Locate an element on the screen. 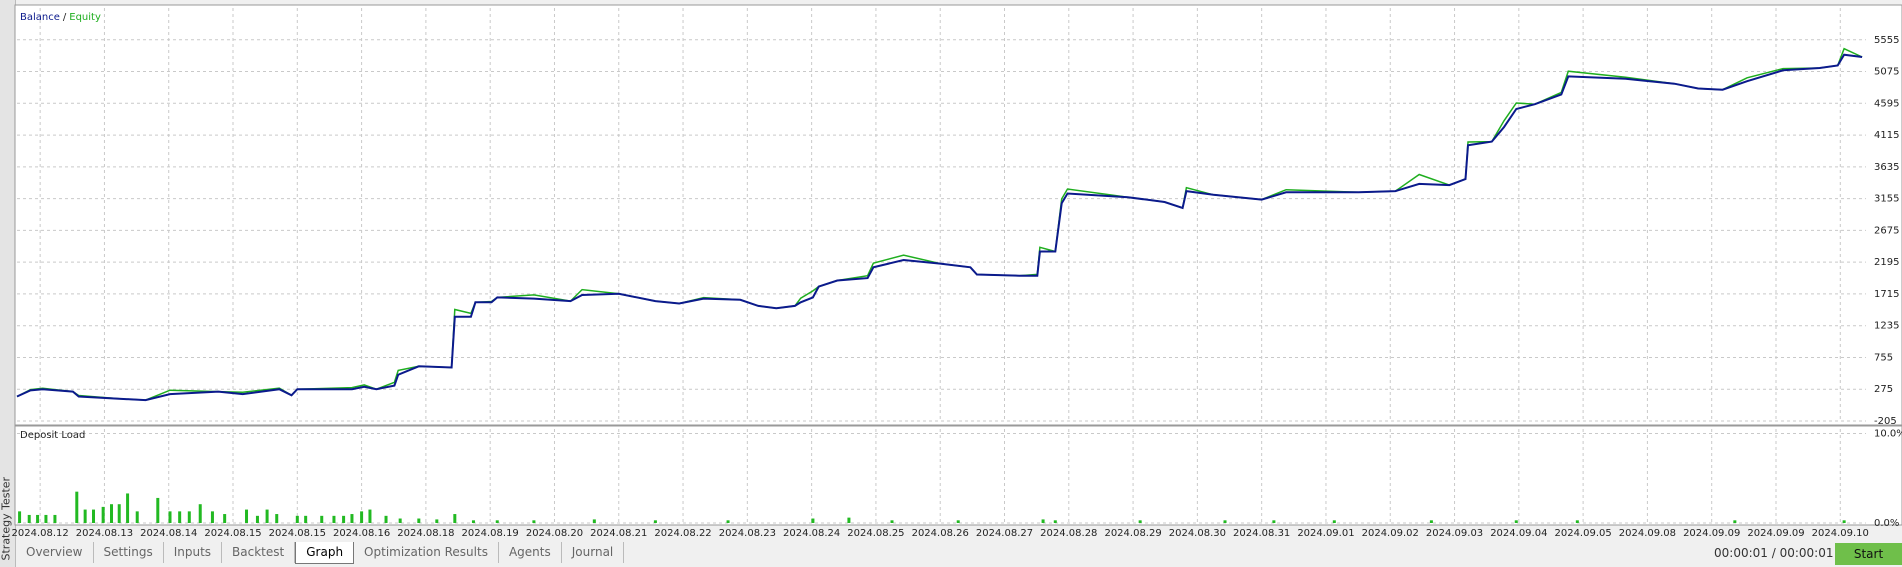 Image resolution: width=1902 pixels, height=567 pixels. y-tick-label: 0.0% is located at coordinates (1886, 523).